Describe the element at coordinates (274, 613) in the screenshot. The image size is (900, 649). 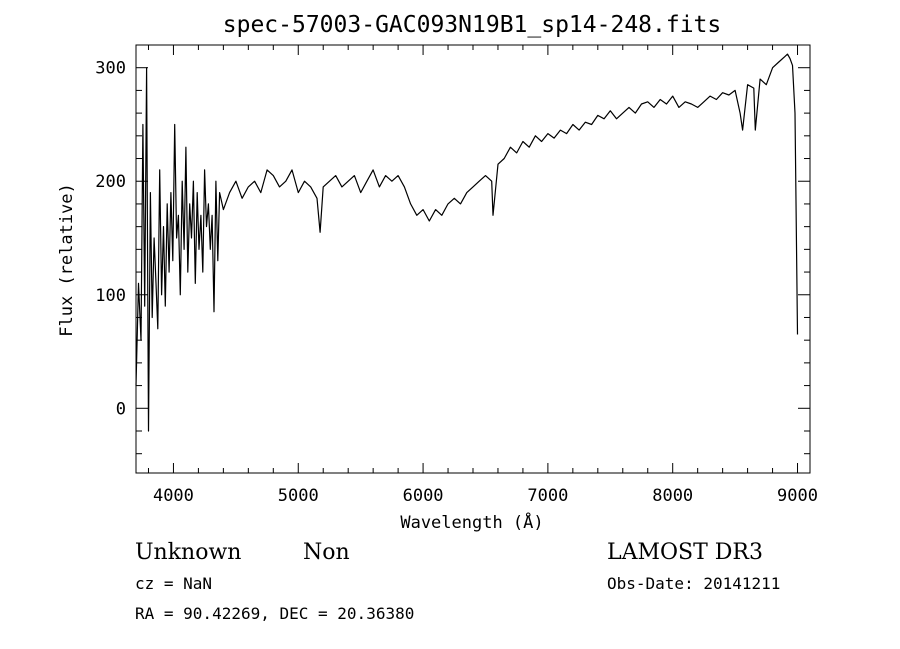
I see `coordinates-text: RA = 90.42269, DEC = 20.36380` at that location.